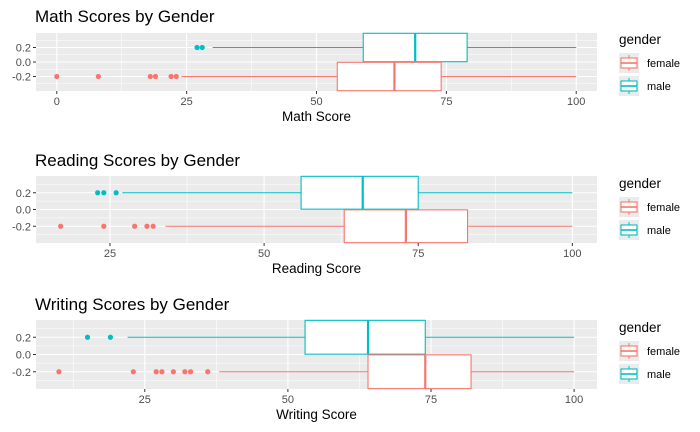 The width and height of the screenshot is (700, 432). What do you see at coordinates (640, 39) in the screenshot?
I see `math-legend-title: gender` at bounding box center [640, 39].